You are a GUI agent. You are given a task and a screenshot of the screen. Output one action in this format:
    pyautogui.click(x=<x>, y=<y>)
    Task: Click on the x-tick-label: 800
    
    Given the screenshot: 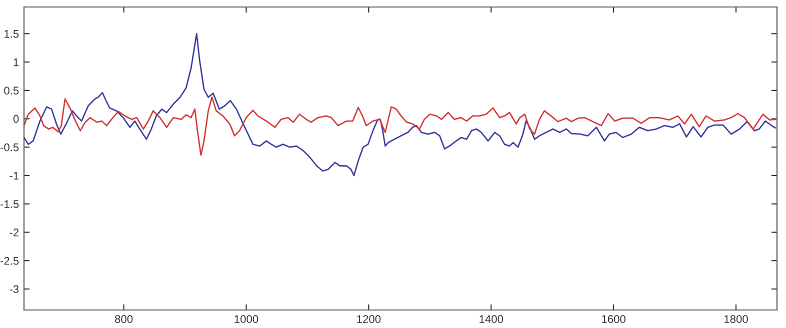 What is the action you would take?
    pyautogui.click(x=124, y=319)
    